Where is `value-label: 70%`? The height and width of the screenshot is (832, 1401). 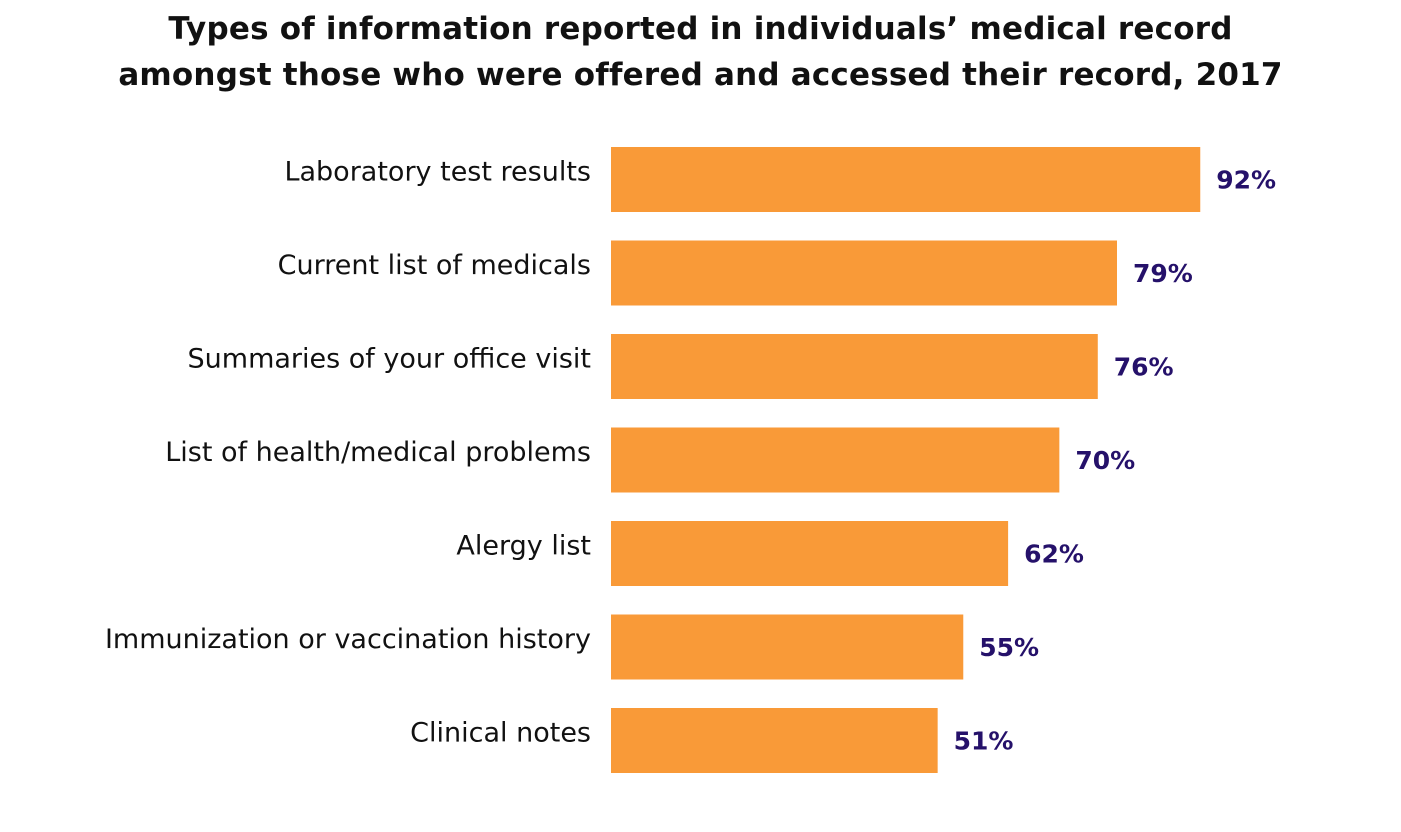
value-label: 70% is located at coordinates (1105, 460).